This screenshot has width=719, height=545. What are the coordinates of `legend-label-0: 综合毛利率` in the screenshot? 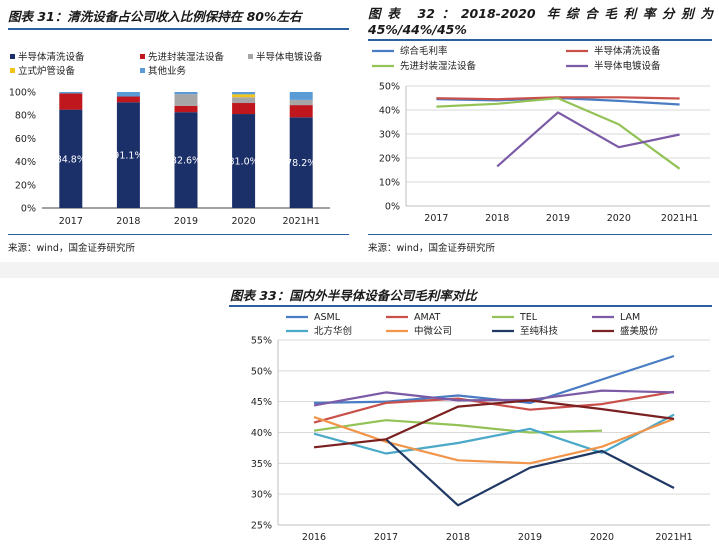 It's located at (424, 51).